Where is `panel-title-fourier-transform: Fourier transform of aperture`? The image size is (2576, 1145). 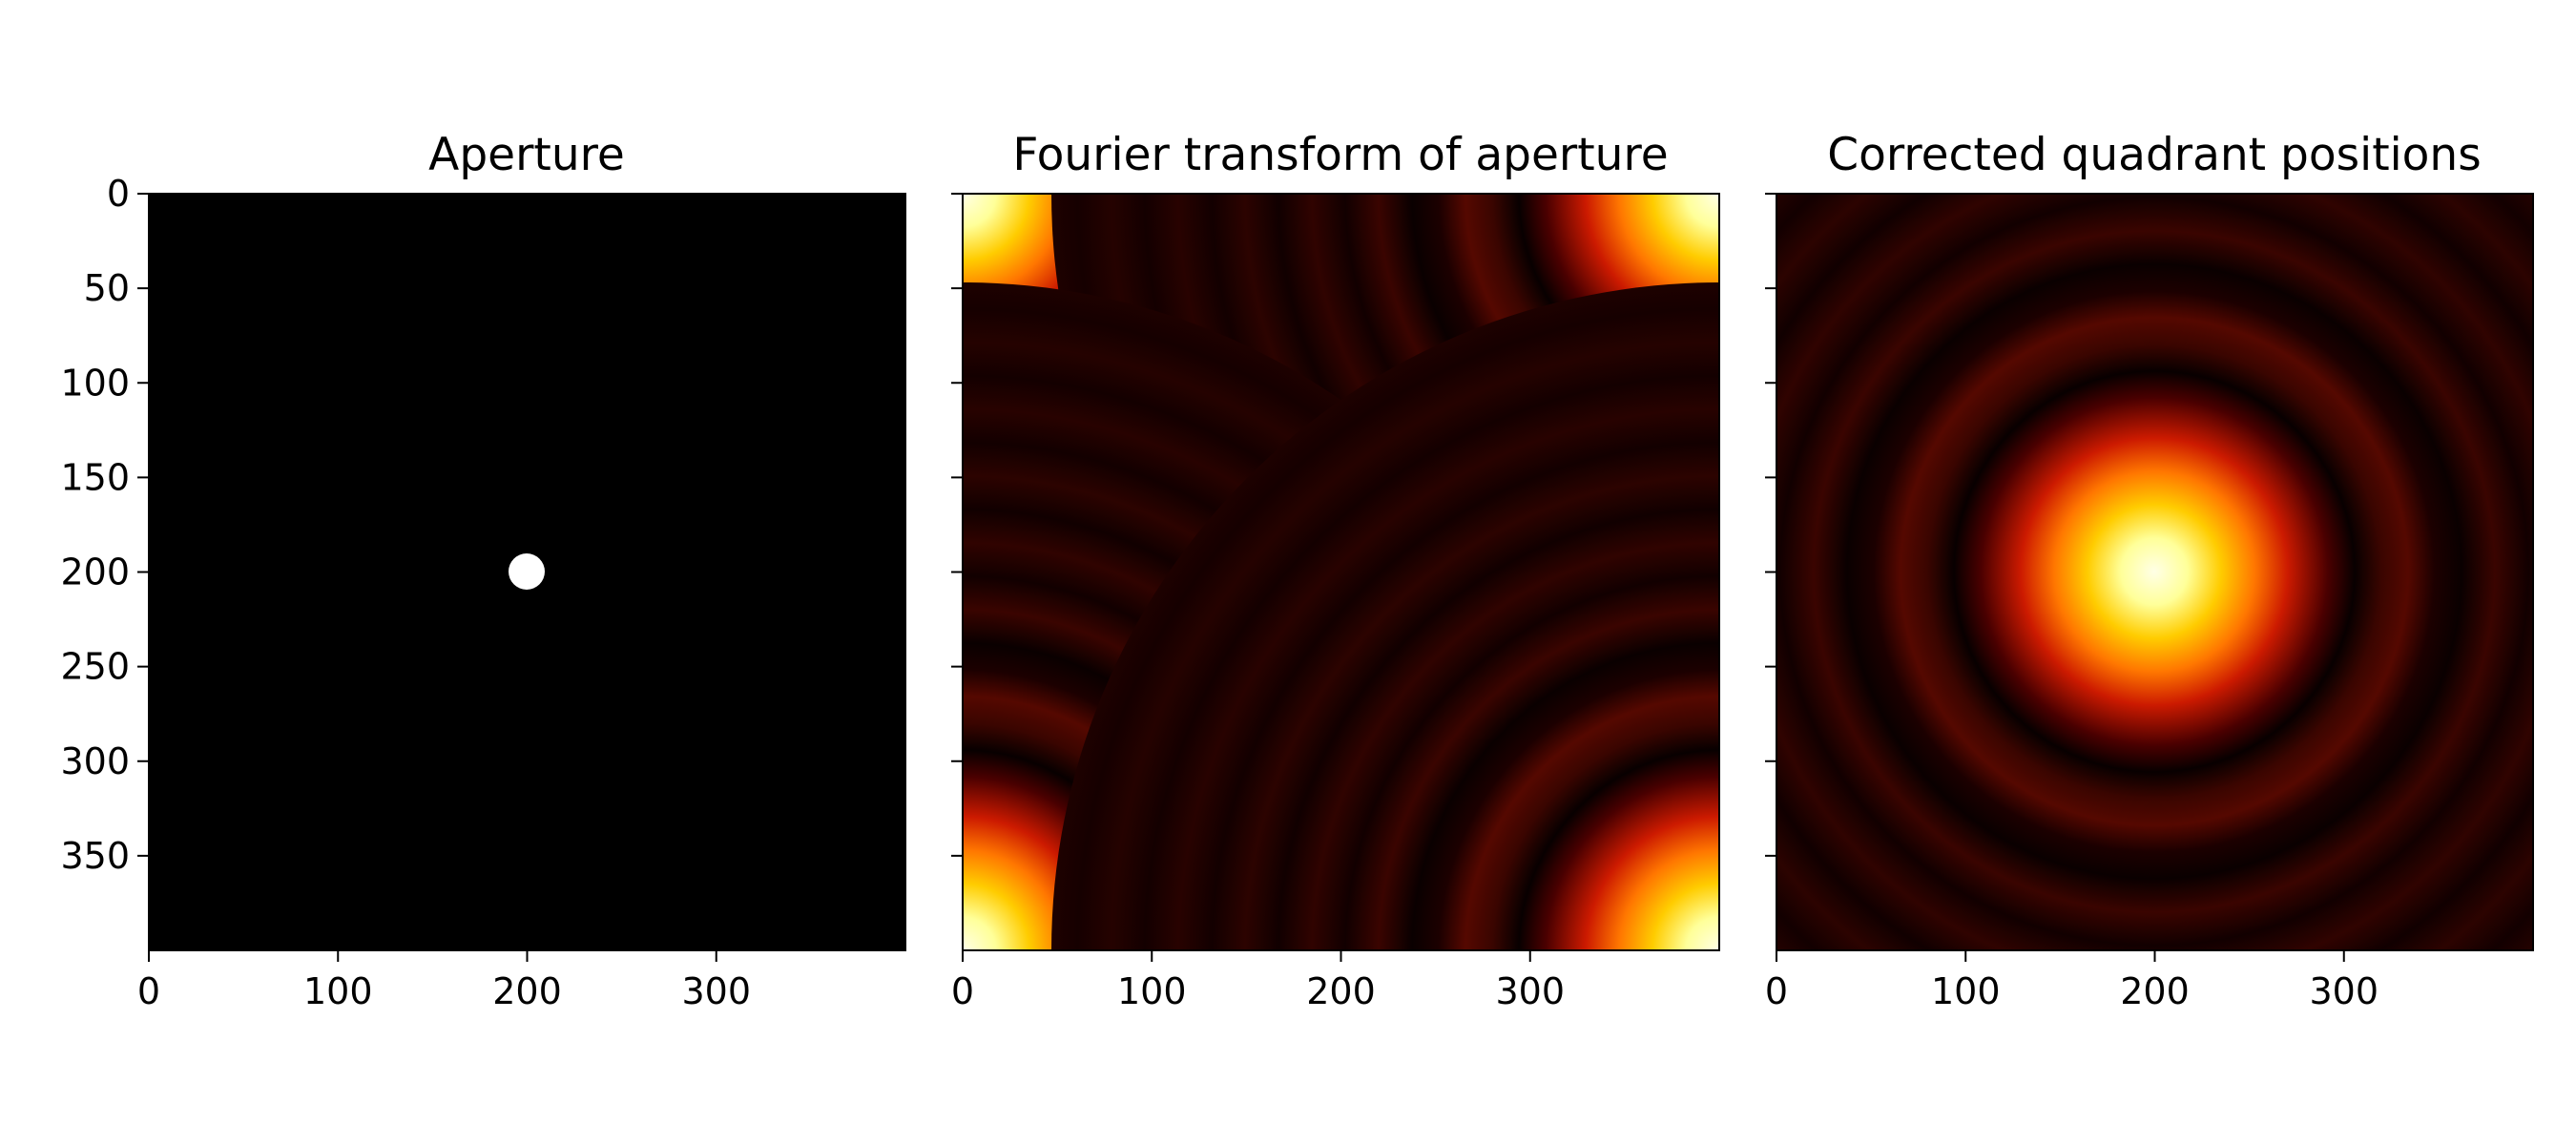 panel-title-fourier-transform: Fourier transform of aperture is located at coordinates (1340, 155).